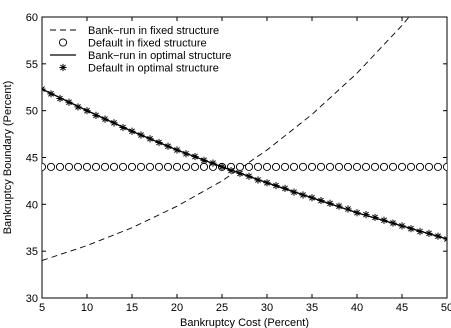 Image resolution: width=451 pixels, height=328 pixels. Describe the element at coordinates (63, 42) in the screenshot. I see `legend-swatch` at that location.